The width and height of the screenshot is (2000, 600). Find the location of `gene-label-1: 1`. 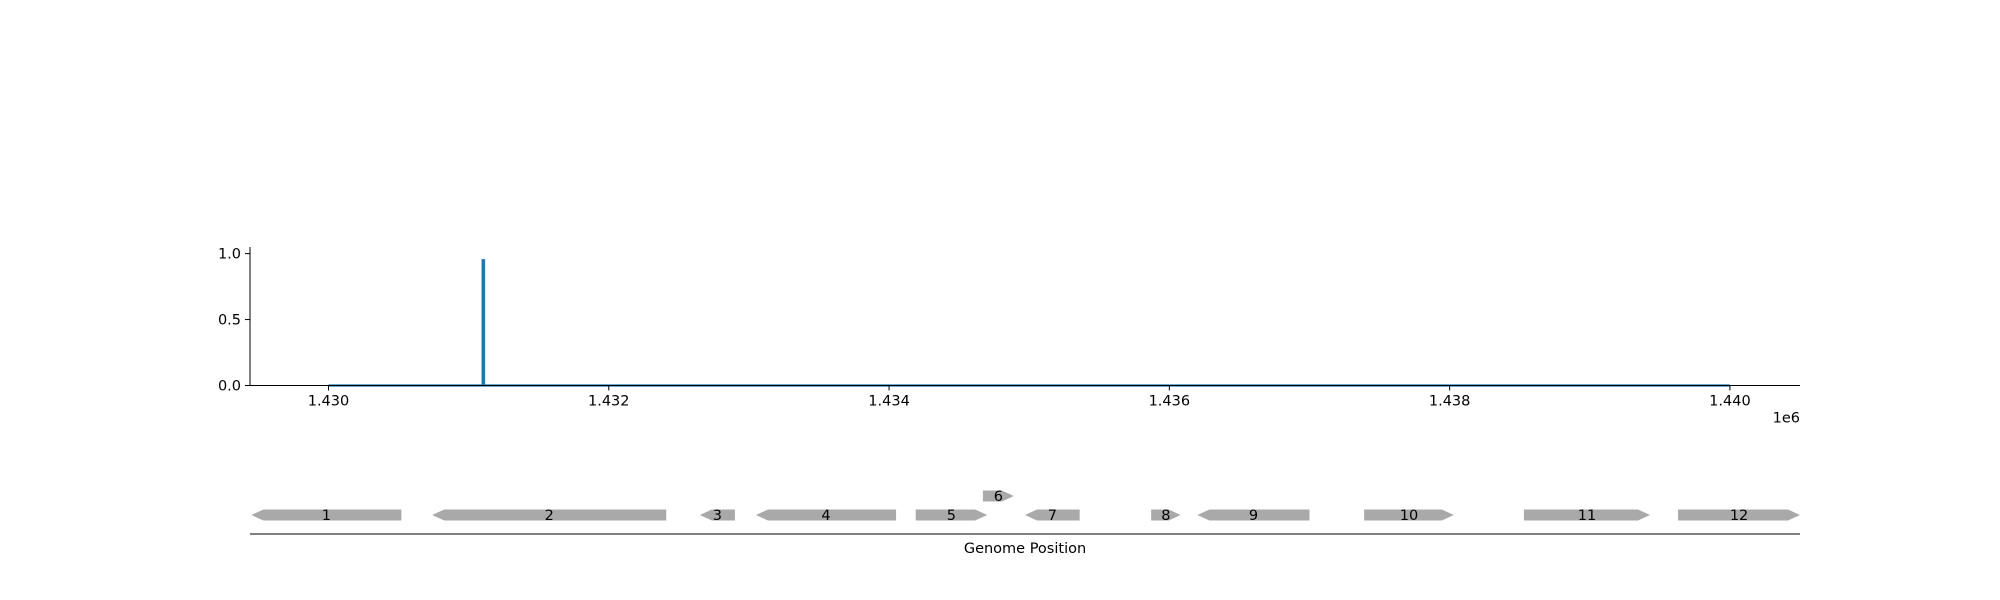

gene-label-1: 1 is located at coordinates (326, 516).